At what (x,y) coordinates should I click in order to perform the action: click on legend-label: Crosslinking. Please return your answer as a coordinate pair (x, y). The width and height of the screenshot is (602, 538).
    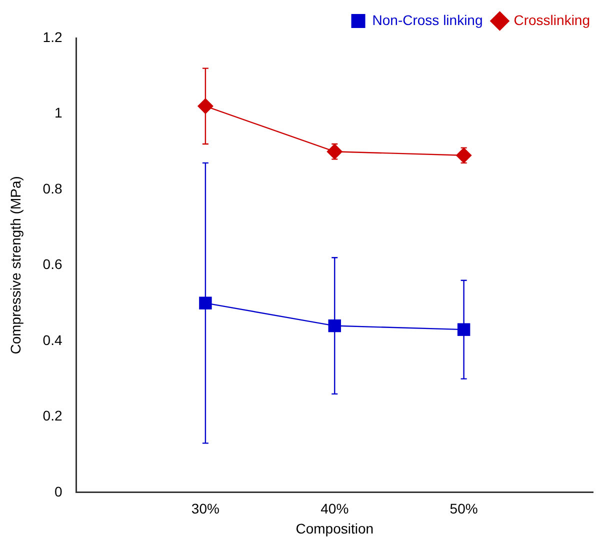
    Looking at the image, I should click on (552, 20).